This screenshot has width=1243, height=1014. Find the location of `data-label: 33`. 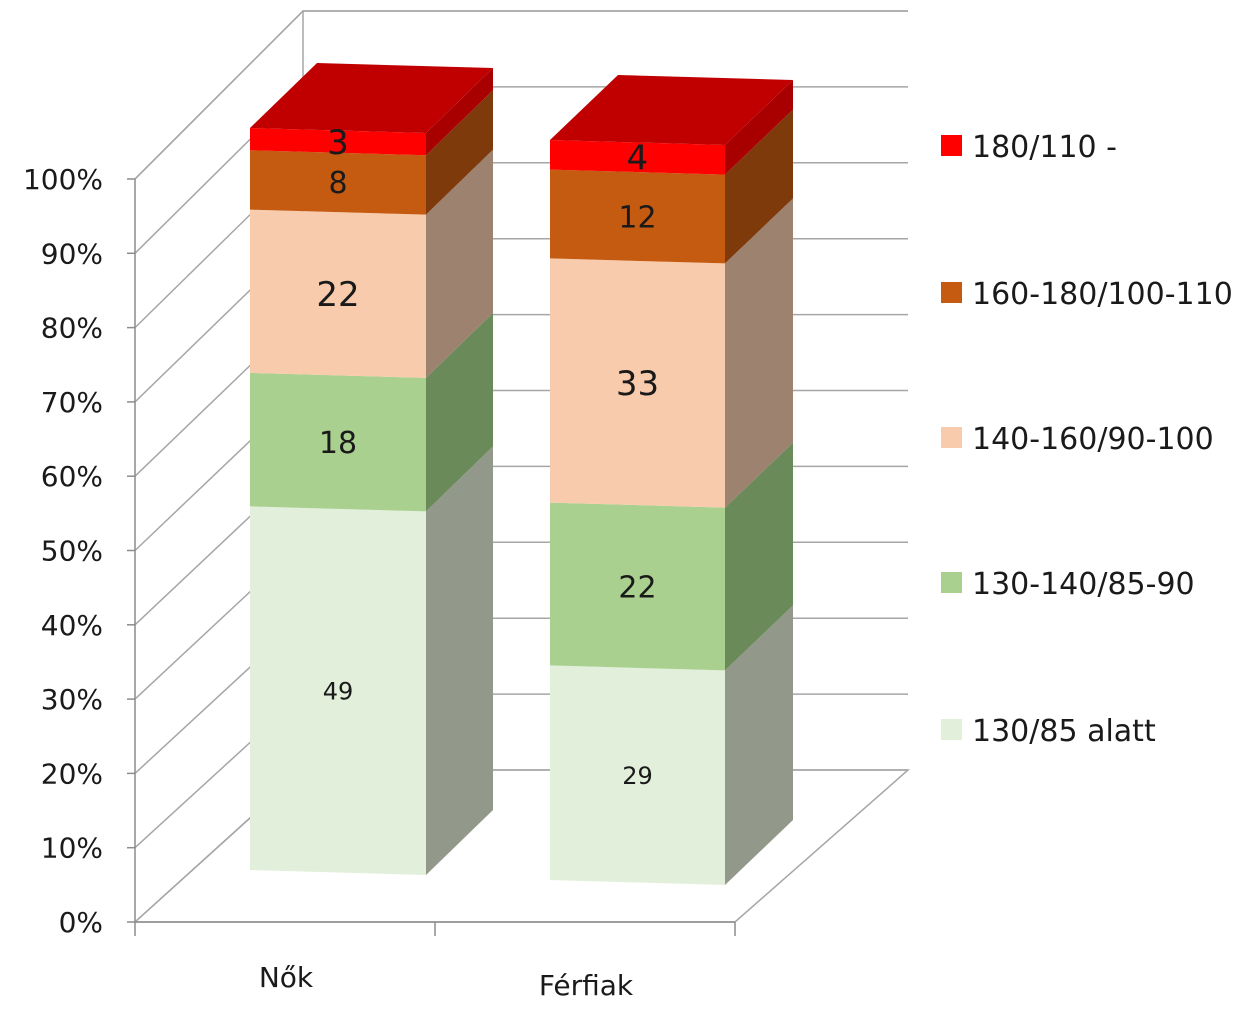

data-label: 33 is located at coordinates (637, 384).